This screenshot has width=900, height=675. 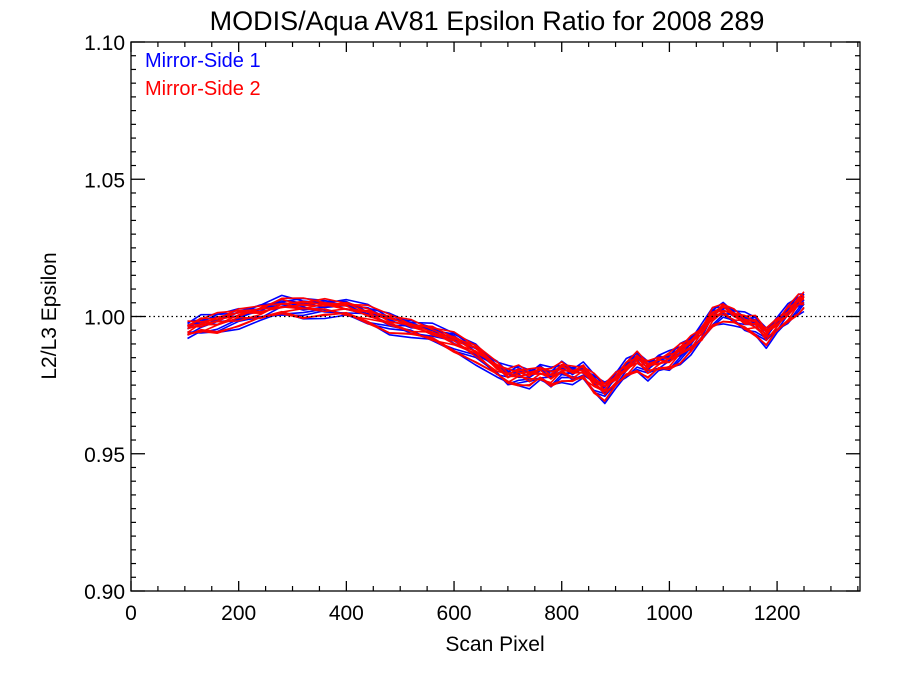 I want to click on x-tick-label: 1200, so click(x=777, y=613).